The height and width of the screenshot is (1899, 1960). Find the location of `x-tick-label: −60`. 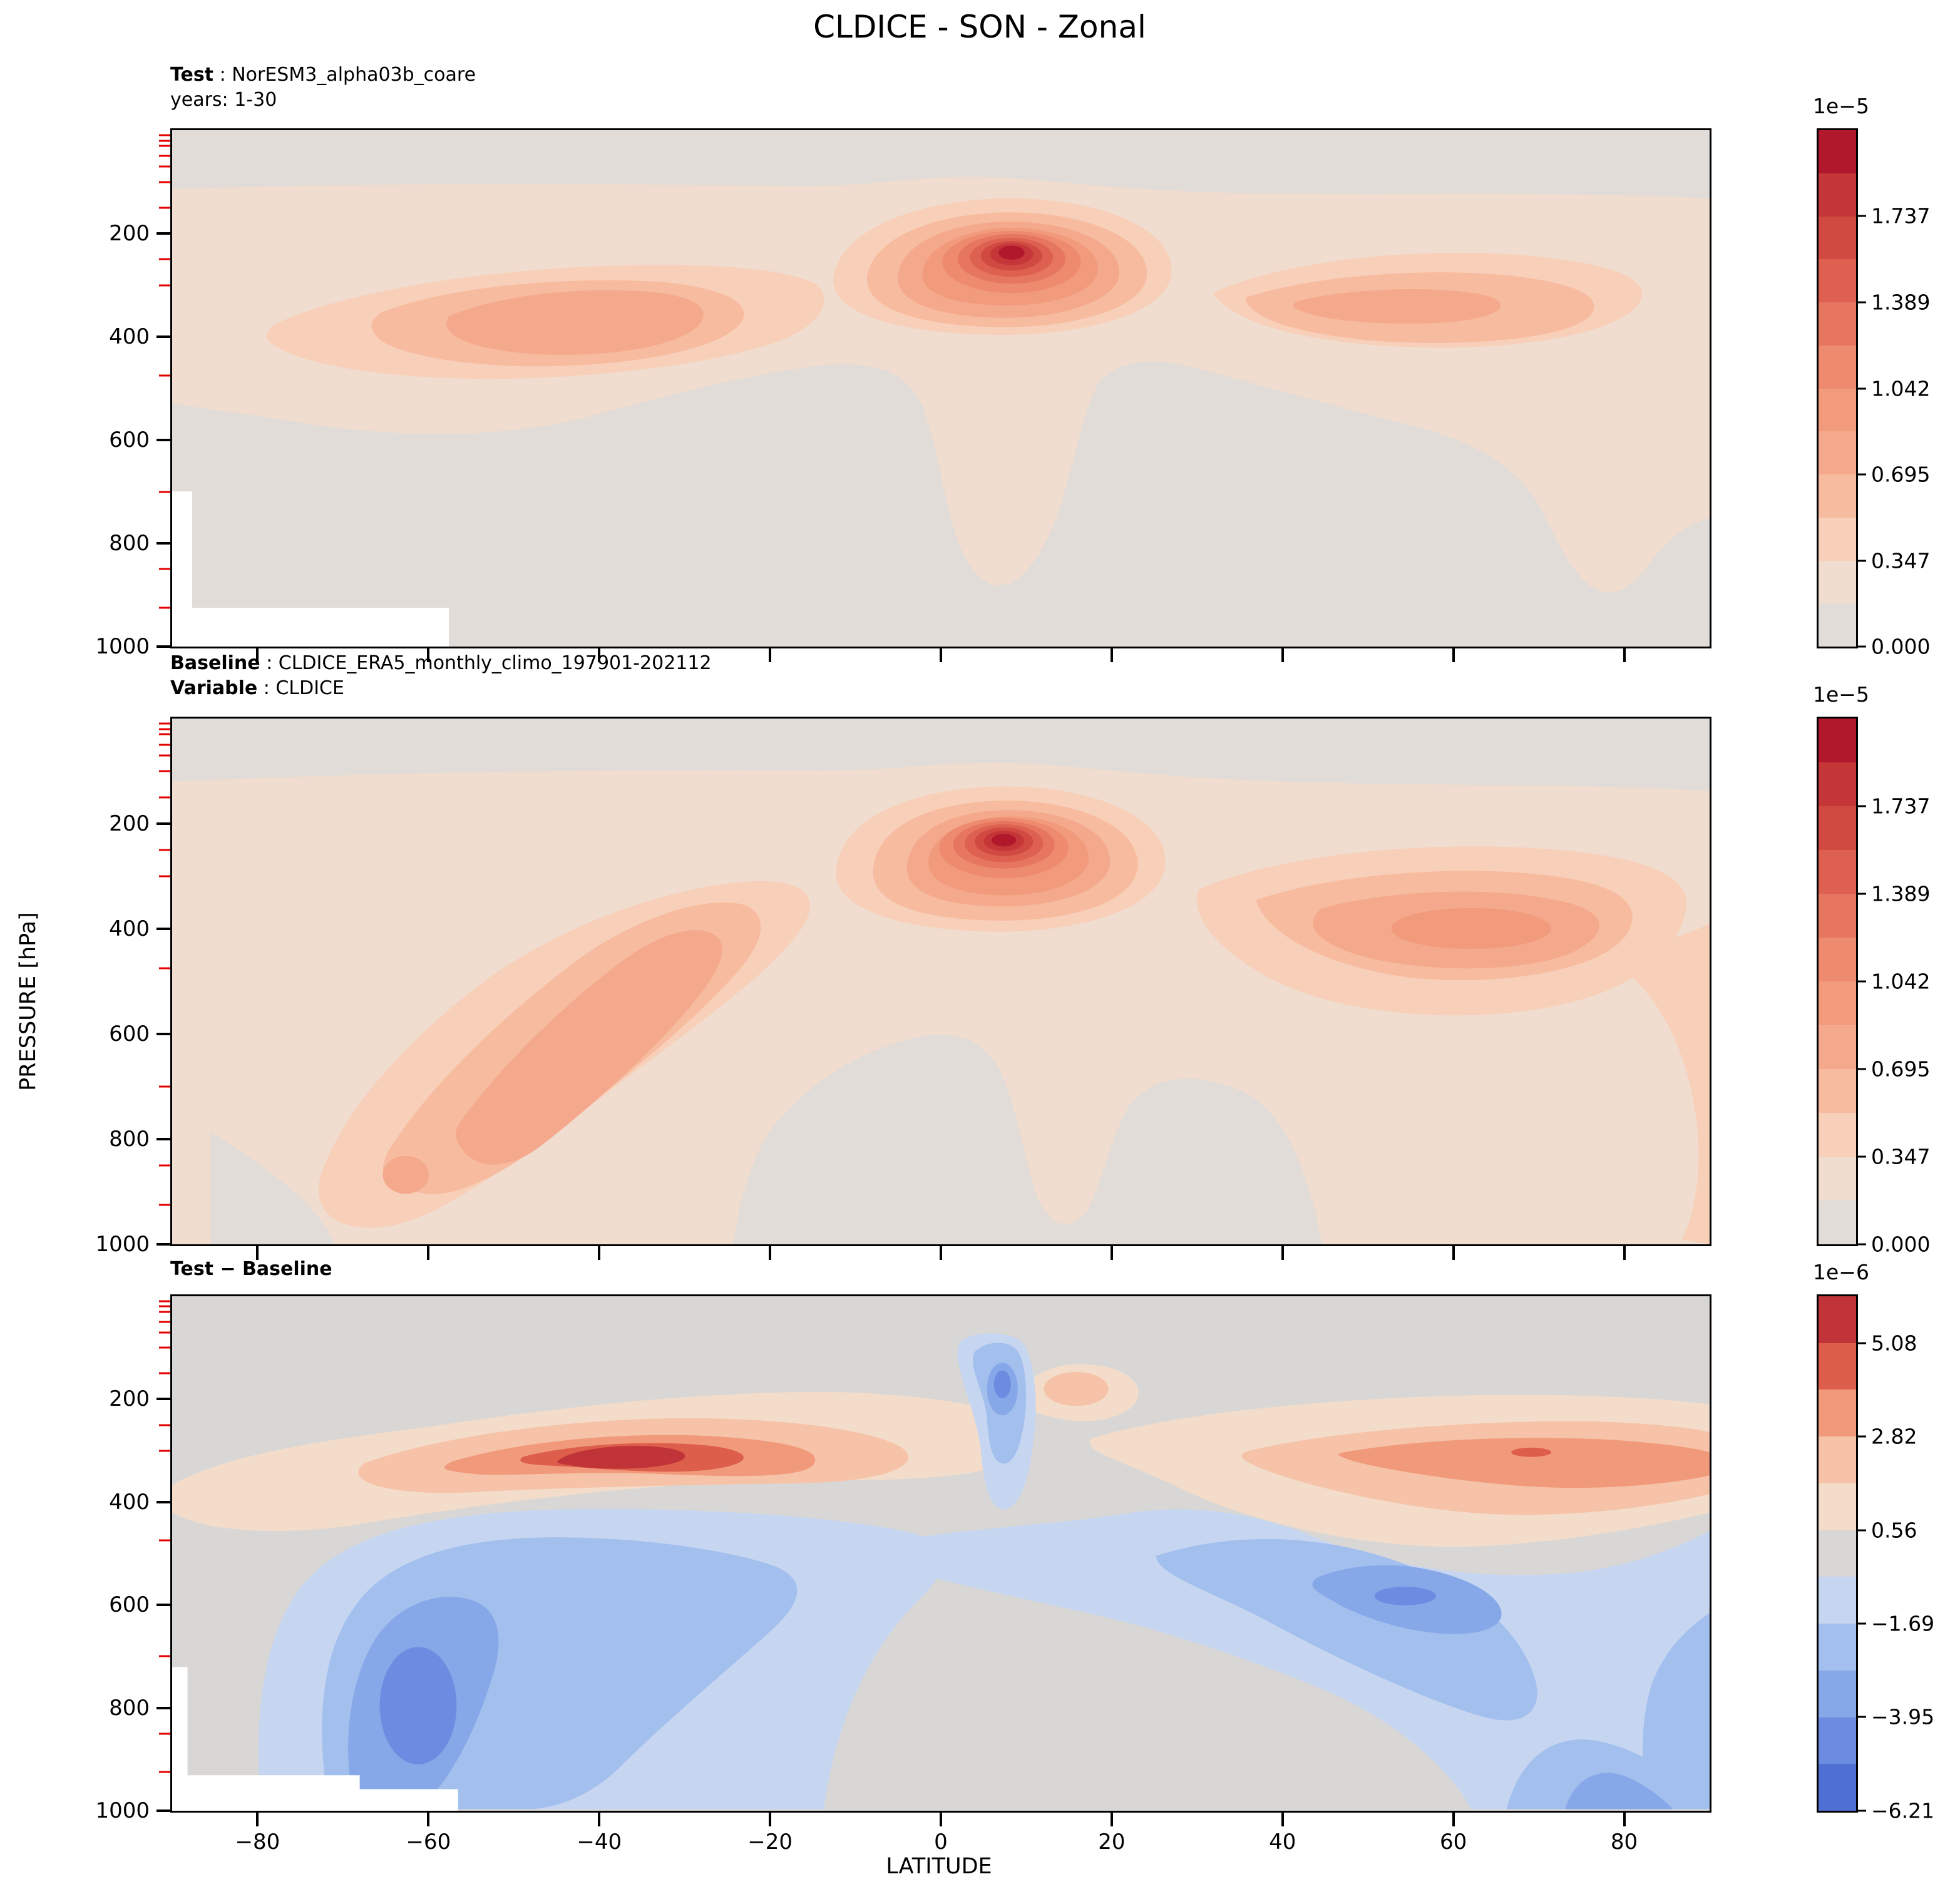

x-tick-label: −60 is located at coordinates (428, 1842).